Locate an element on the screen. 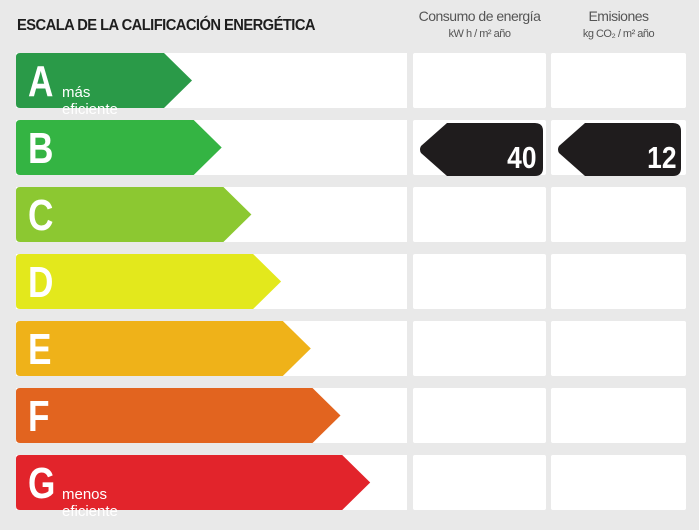 The height and width of the screenshot is (530, 699). rating-note: más eficiente is located at coordinates (90, 101).